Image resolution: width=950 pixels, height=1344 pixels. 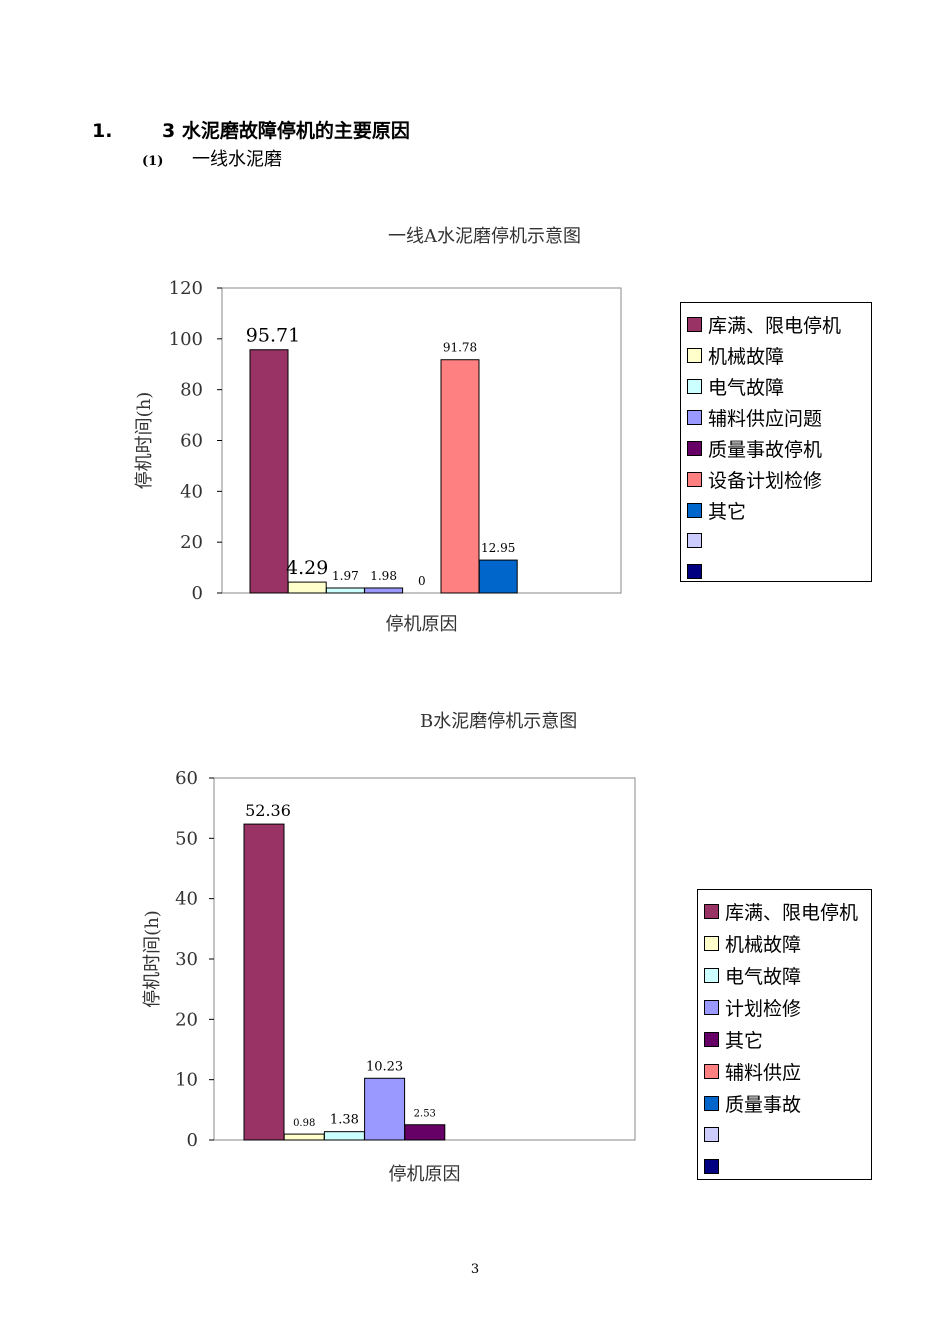 I want to click on chart-2-x-axis-label: 停机原因, so click(x=425, y=1174).